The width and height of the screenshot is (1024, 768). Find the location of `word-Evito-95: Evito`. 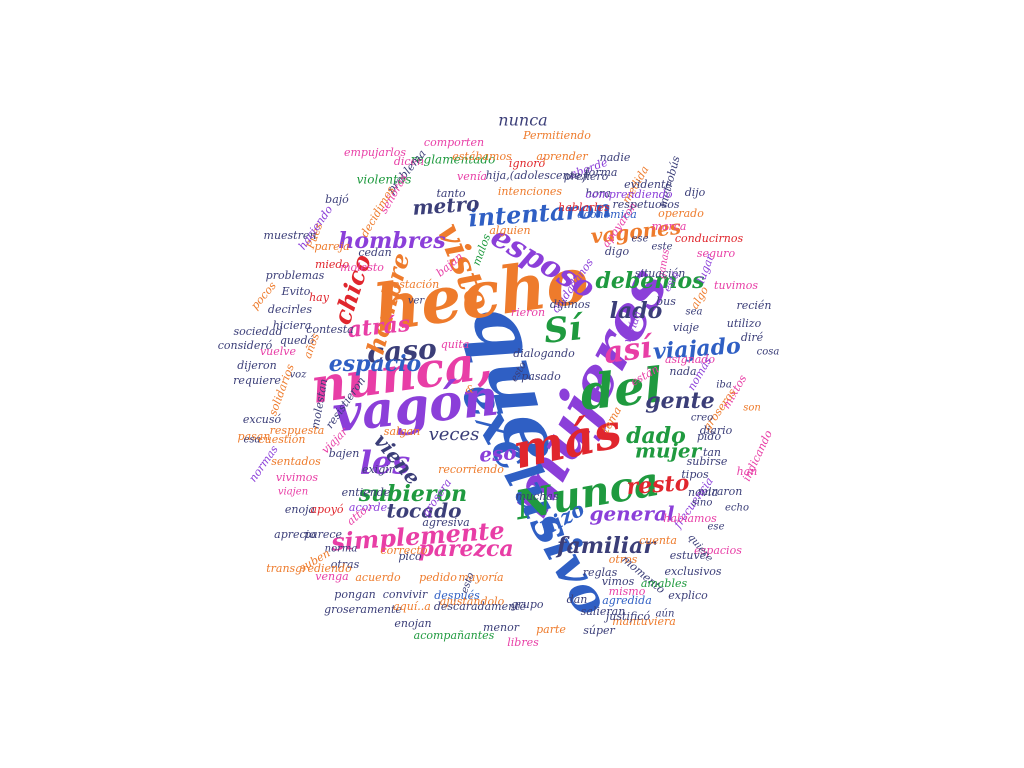

word-Evito-95: Evito is located at coordinates (296, 291).